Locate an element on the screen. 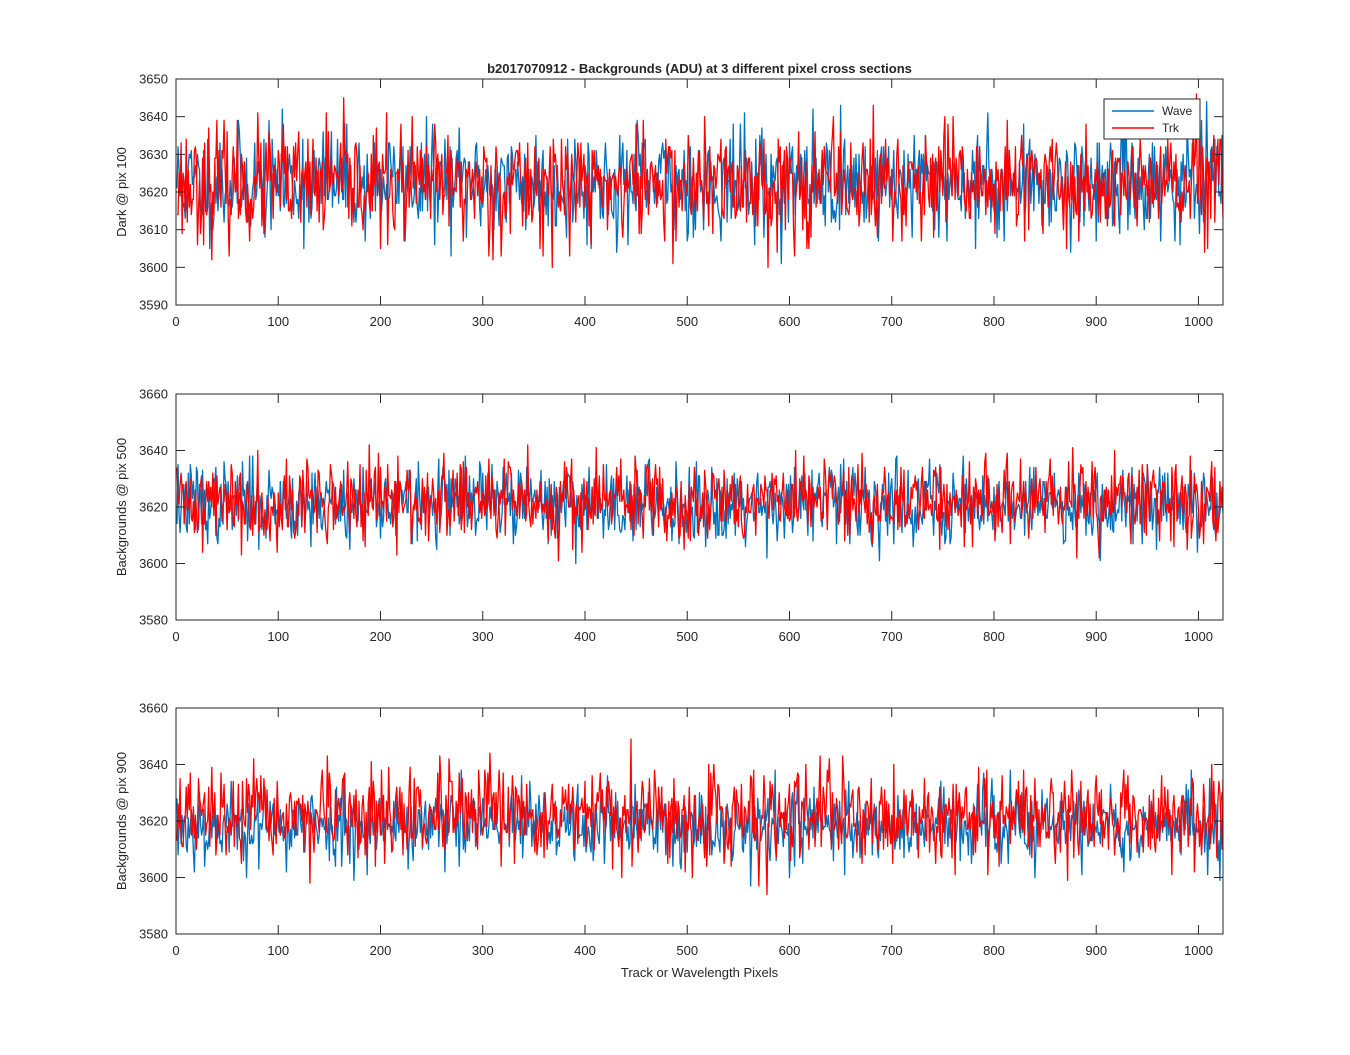  legend-box is located at coordinates (1152, 119).